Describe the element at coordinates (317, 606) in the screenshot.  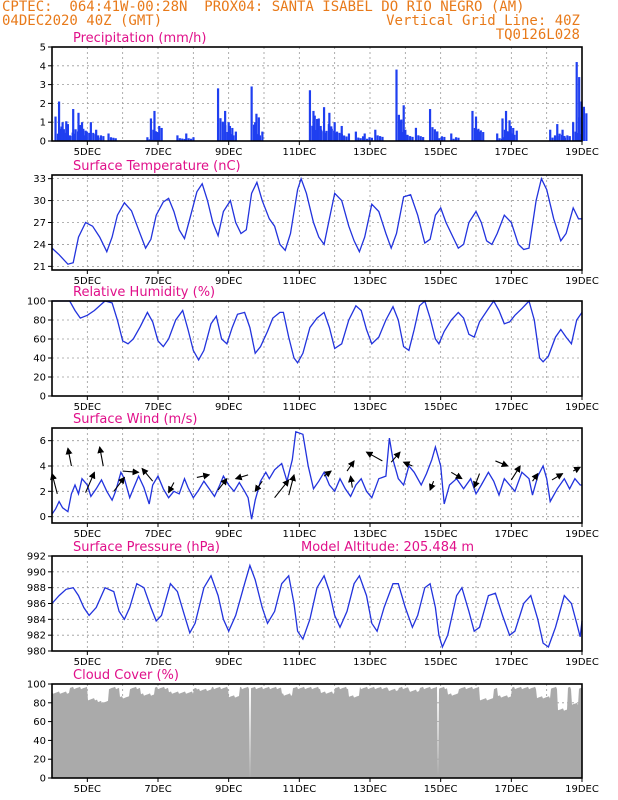
I see `series-line` at that location.